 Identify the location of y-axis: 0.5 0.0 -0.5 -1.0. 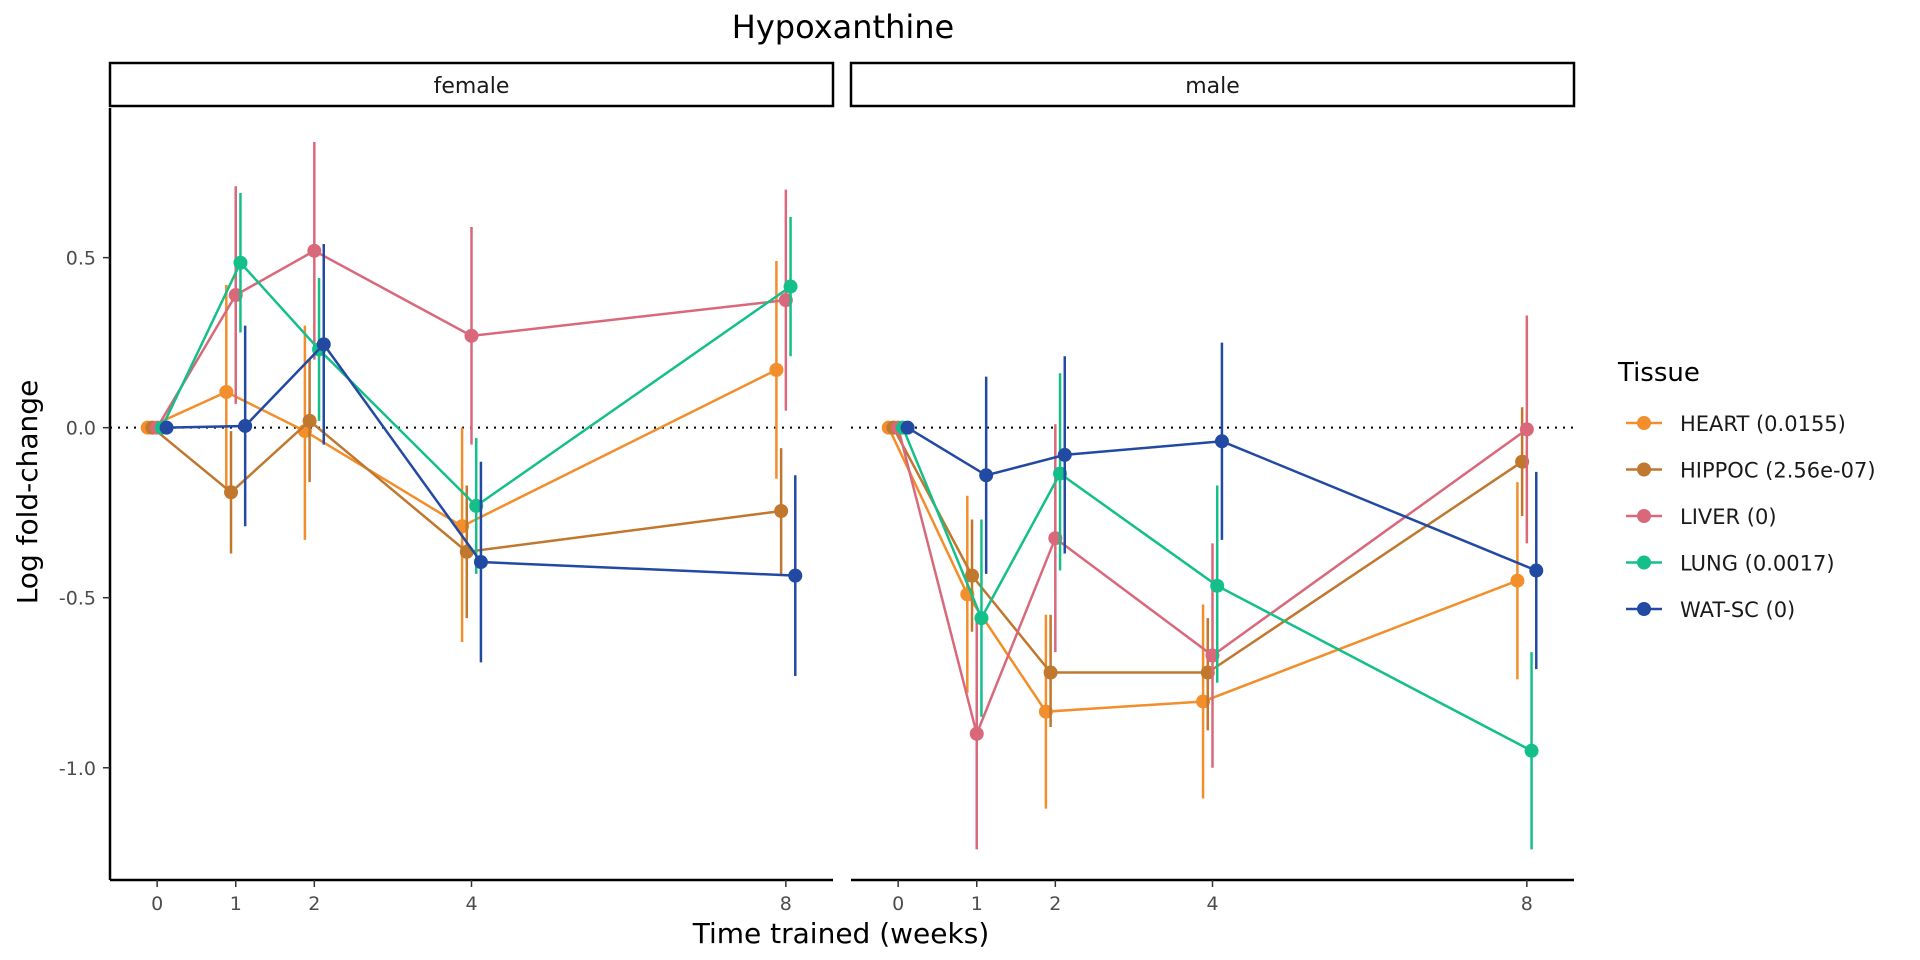
(85, 494).